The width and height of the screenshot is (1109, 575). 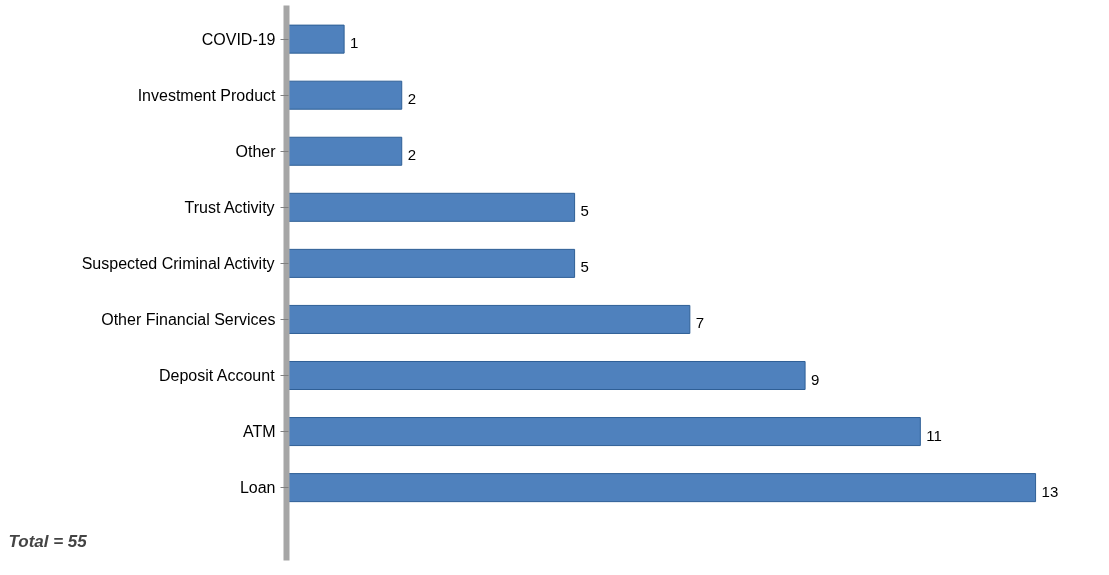 I want to click on data-label: 13, so click(x=1050, y=491).